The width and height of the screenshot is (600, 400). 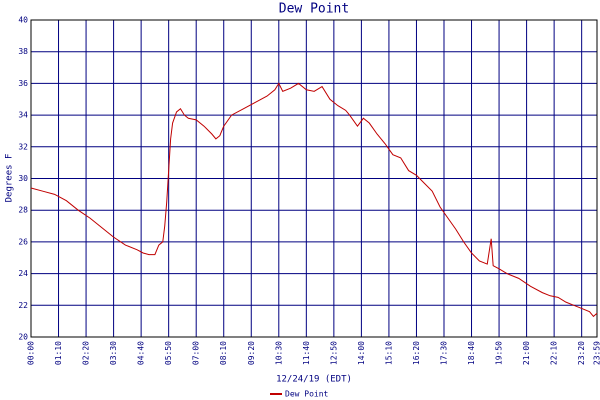 I want to click on y-tick-label: 22, so click(x=23, y=305).